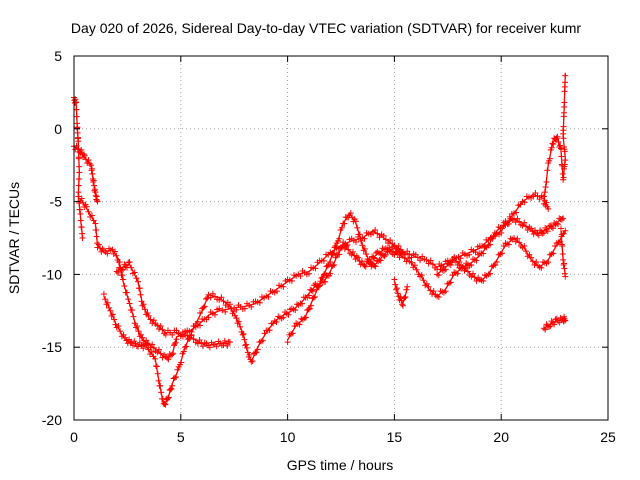 The height and width of the screenshot is (480, 640). What do you see at coordinates (74, 437) in the screenshot?
I see `x-tick-label: 0` at bounding box center [74, 437].